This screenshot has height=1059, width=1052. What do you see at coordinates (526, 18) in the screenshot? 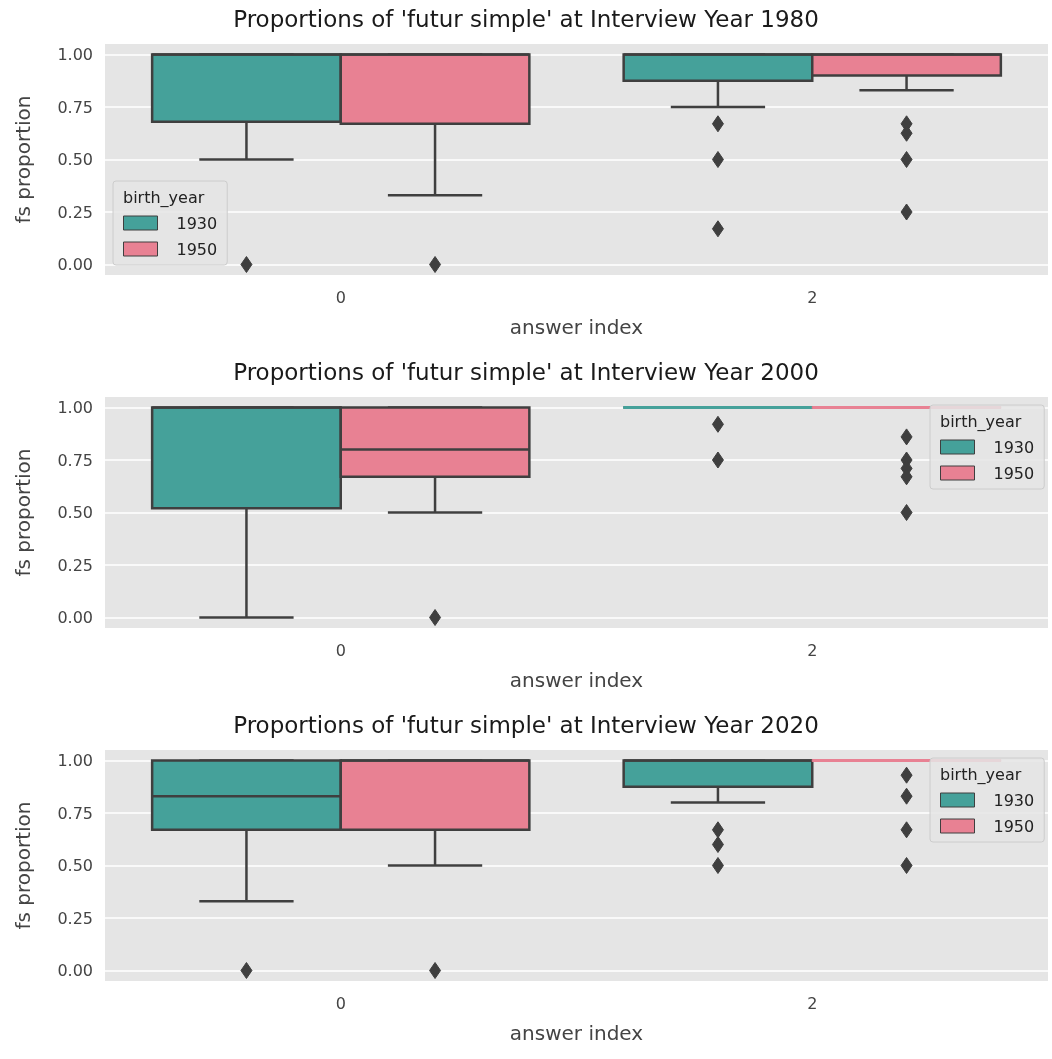
I see `chart-title: Proportions of 'futur simple' at Interview Year 1980` at bounding box center [526, 18].